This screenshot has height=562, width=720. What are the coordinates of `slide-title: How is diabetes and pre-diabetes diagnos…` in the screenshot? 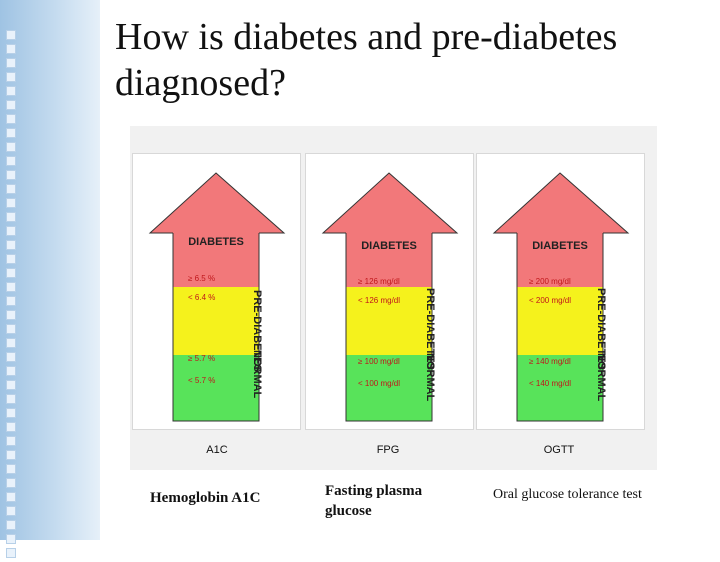 It's located at (366, 60).